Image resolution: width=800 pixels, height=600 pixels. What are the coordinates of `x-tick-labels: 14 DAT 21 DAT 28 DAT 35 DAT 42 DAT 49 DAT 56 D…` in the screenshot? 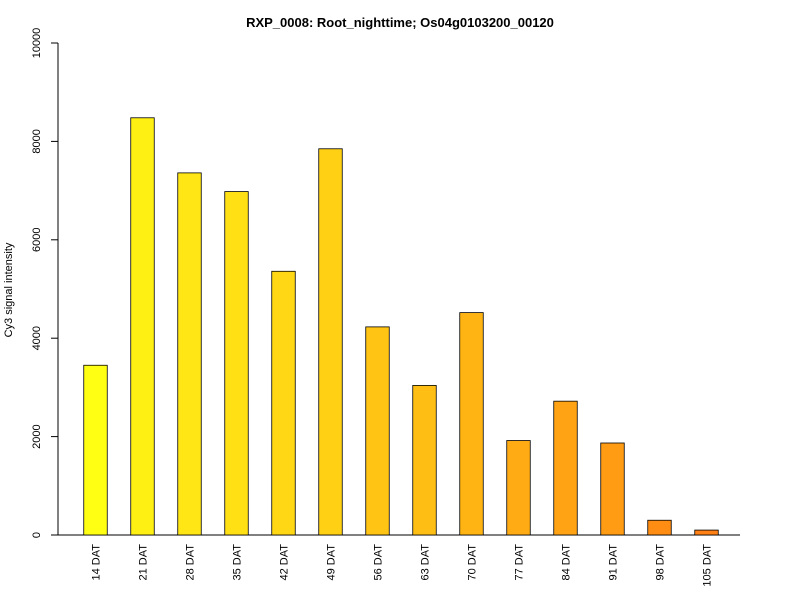 It's located at (402, 565).